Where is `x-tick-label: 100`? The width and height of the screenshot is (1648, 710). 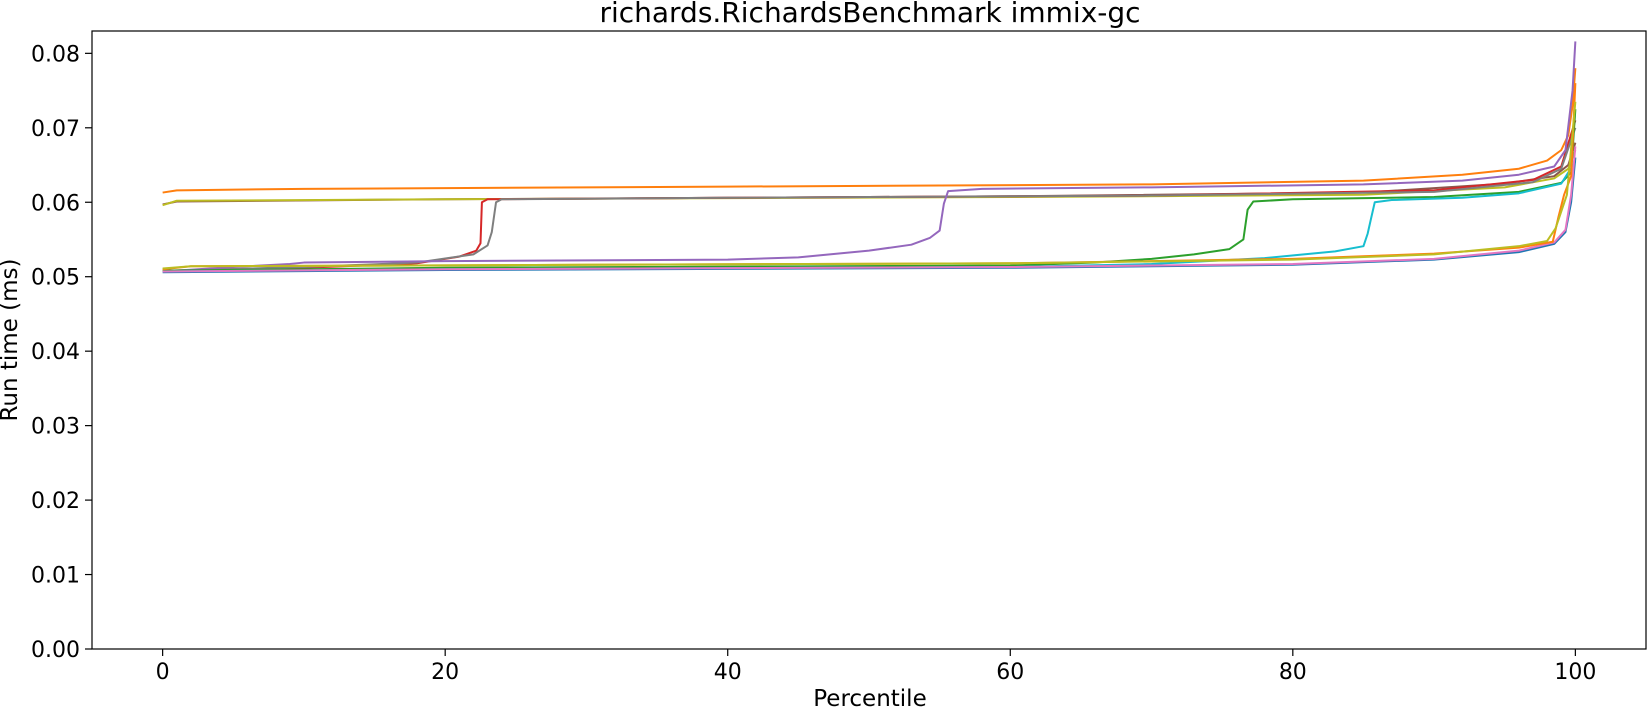
x-tick-label: 100 is located at coordinates (1575, 672).